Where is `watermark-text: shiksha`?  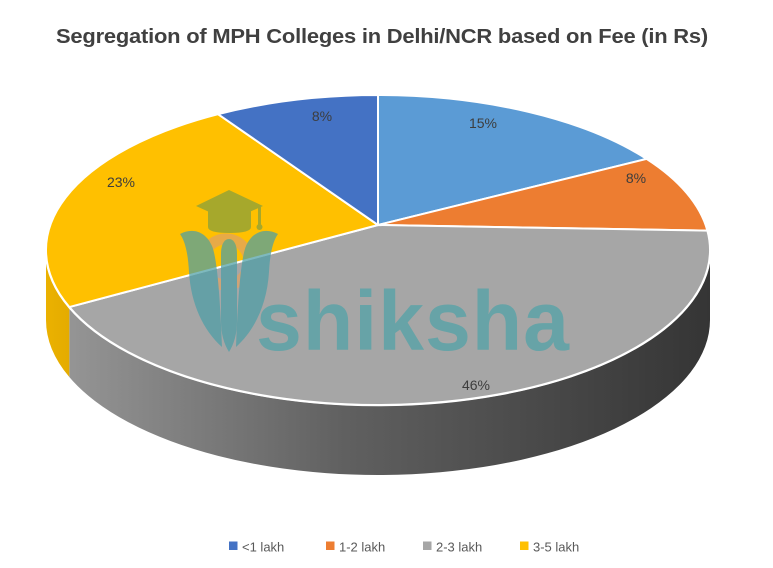 watermark-text: shiksha is located at coordinates (413, 321).